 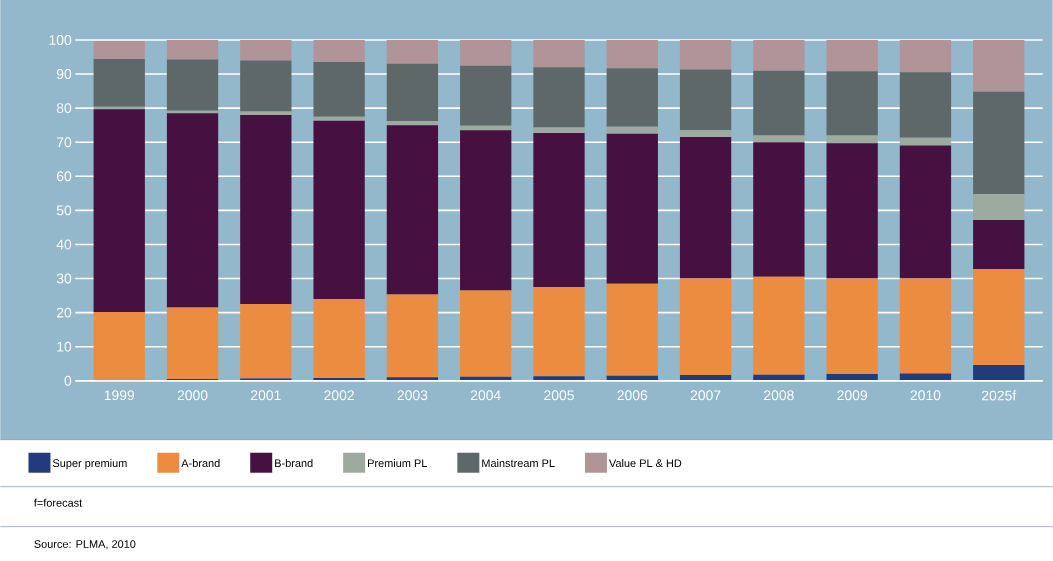 I want to click on y-tick-label: 70, so click(x=64, y=142).